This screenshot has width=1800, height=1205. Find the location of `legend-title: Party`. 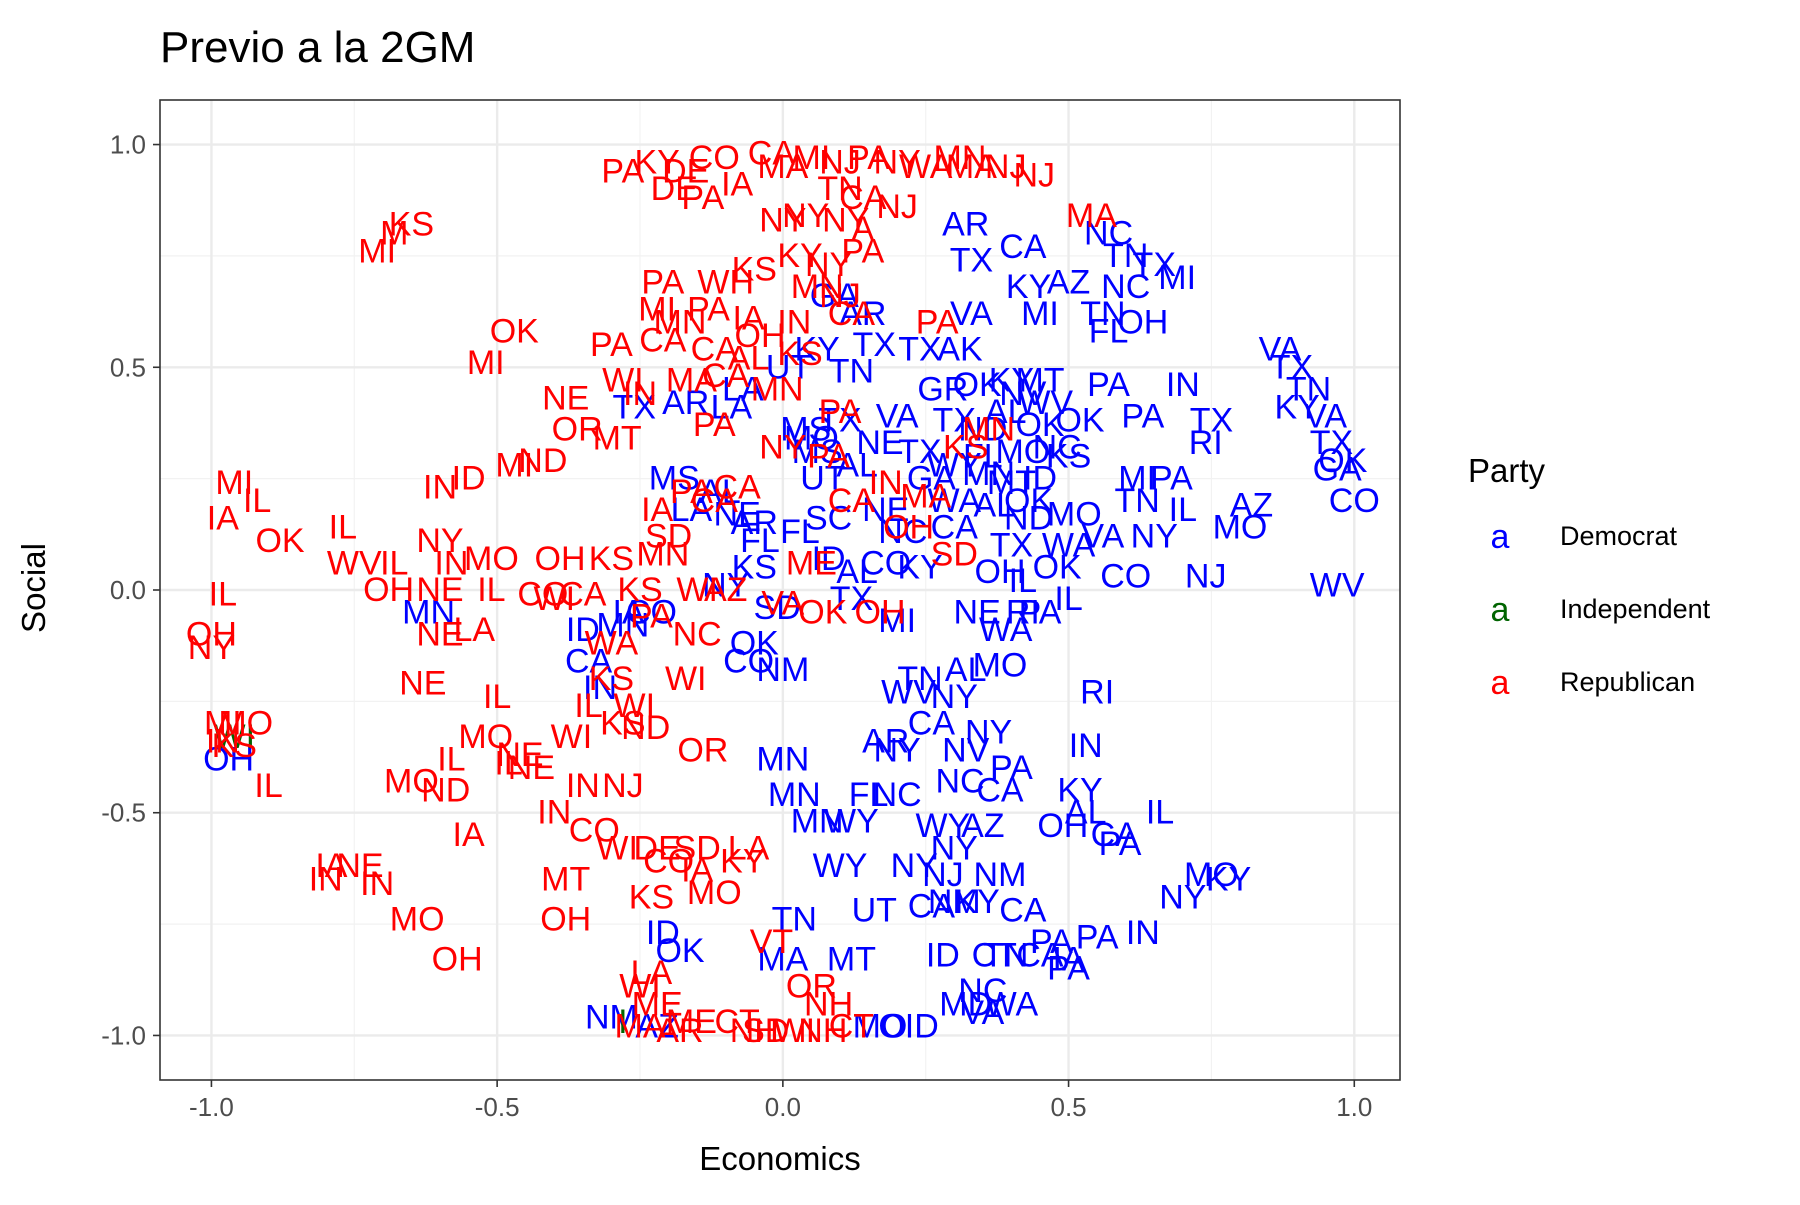

legend-title: Party is located at coordinates (1507, 470).